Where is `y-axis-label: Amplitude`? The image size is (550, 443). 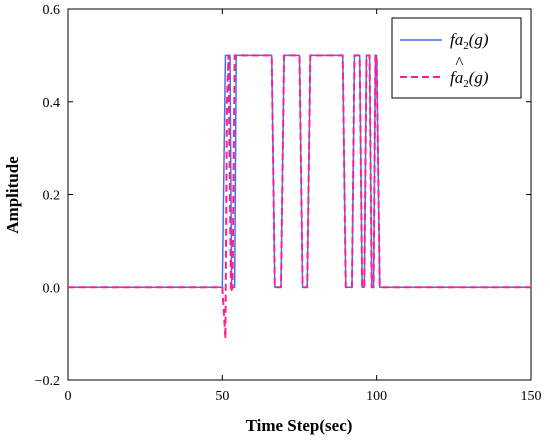 y-axis-label: Amplitude is located at coordinates (12, 195).